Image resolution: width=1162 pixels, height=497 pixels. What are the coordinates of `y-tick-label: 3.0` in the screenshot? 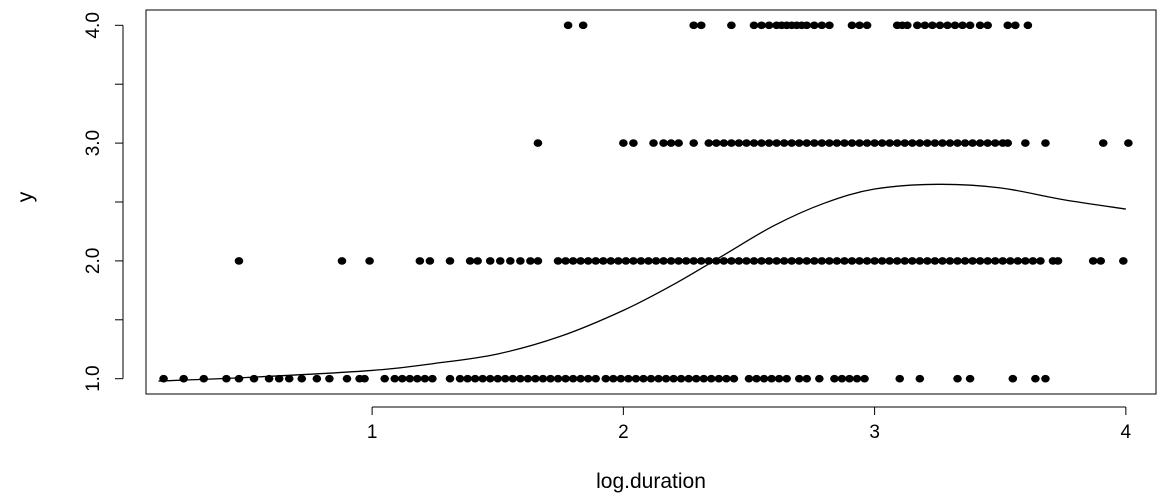 It's located at (93, 143).